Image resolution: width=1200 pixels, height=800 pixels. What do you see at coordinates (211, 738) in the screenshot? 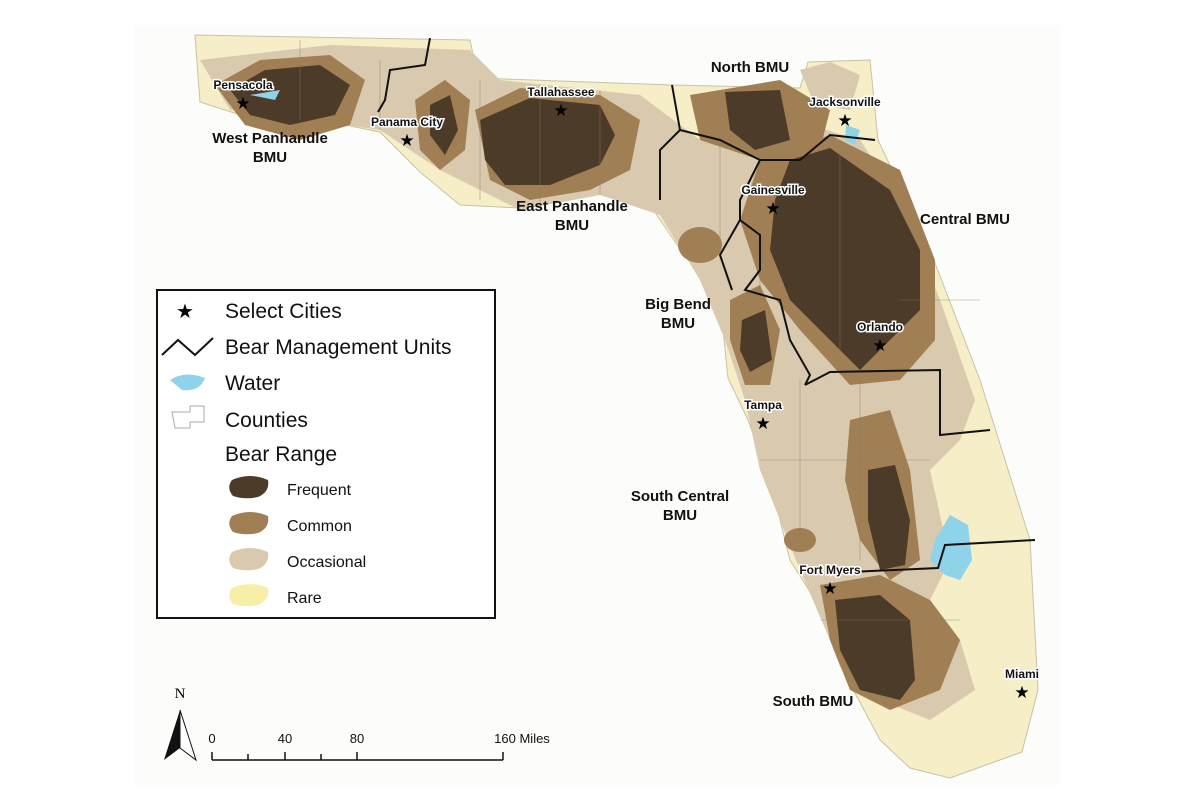
I see `scale-label: 0` at bounding box center [211, 738].